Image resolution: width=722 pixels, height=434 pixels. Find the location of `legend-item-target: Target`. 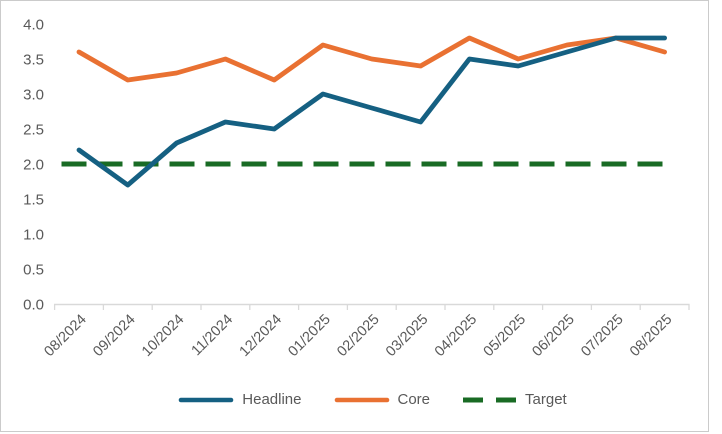

legend-item-target: Target is located at coordinates (514, 399).